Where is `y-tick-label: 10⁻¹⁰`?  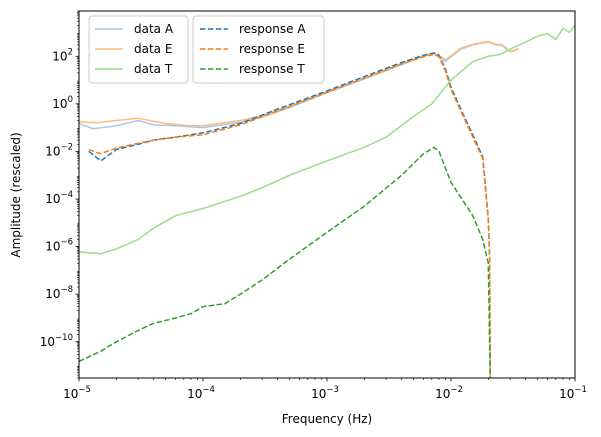
y-tick-label: 10⁻¹⁰ is located at coordinates (56, 341).